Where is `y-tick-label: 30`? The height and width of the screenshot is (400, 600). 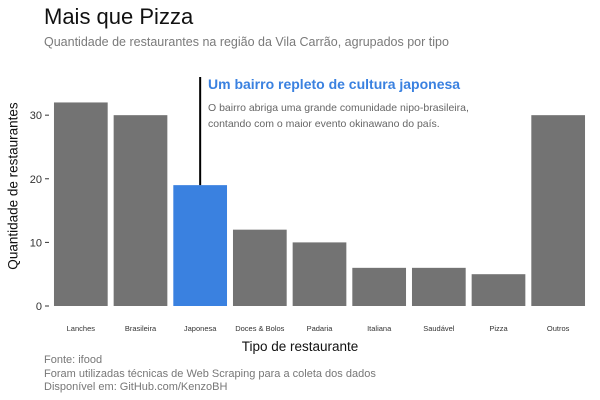 y-tick-label: 30 is located at coordinates (36, 116).